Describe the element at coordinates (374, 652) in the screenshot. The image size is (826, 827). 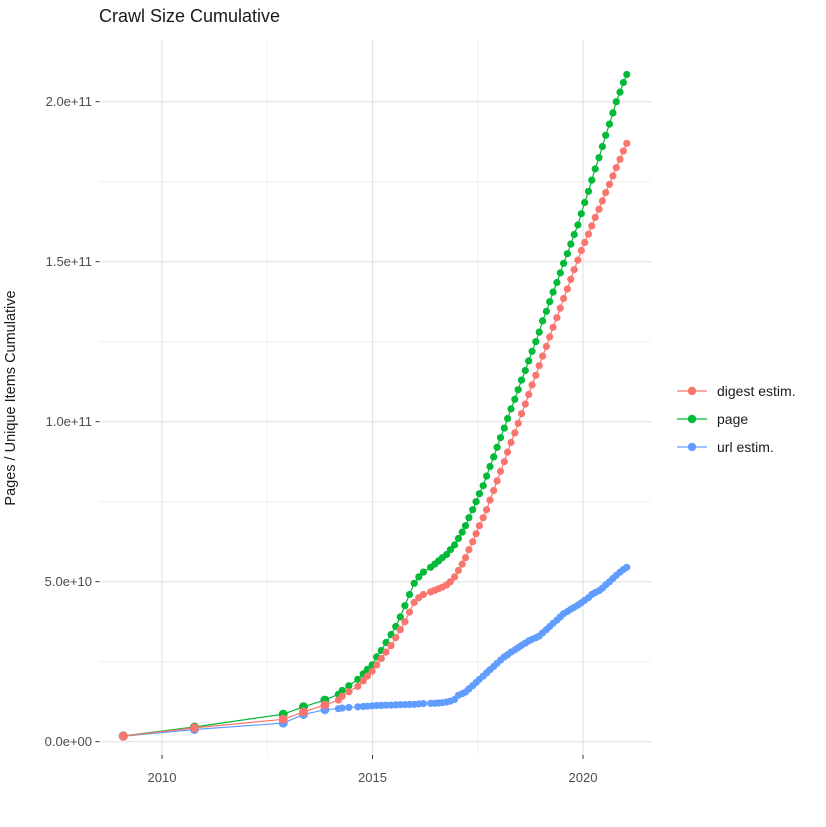
I see `series-url-estim` at that location.